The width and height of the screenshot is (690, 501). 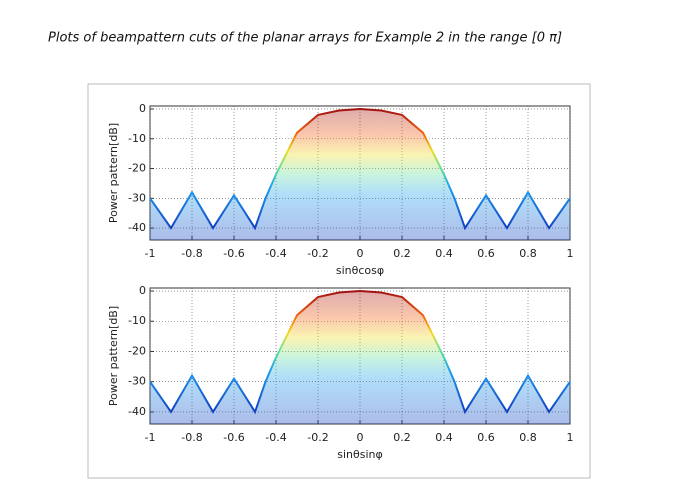 I want to click on x-axis-label: sinθsinφ, so click(x=360, y=454).